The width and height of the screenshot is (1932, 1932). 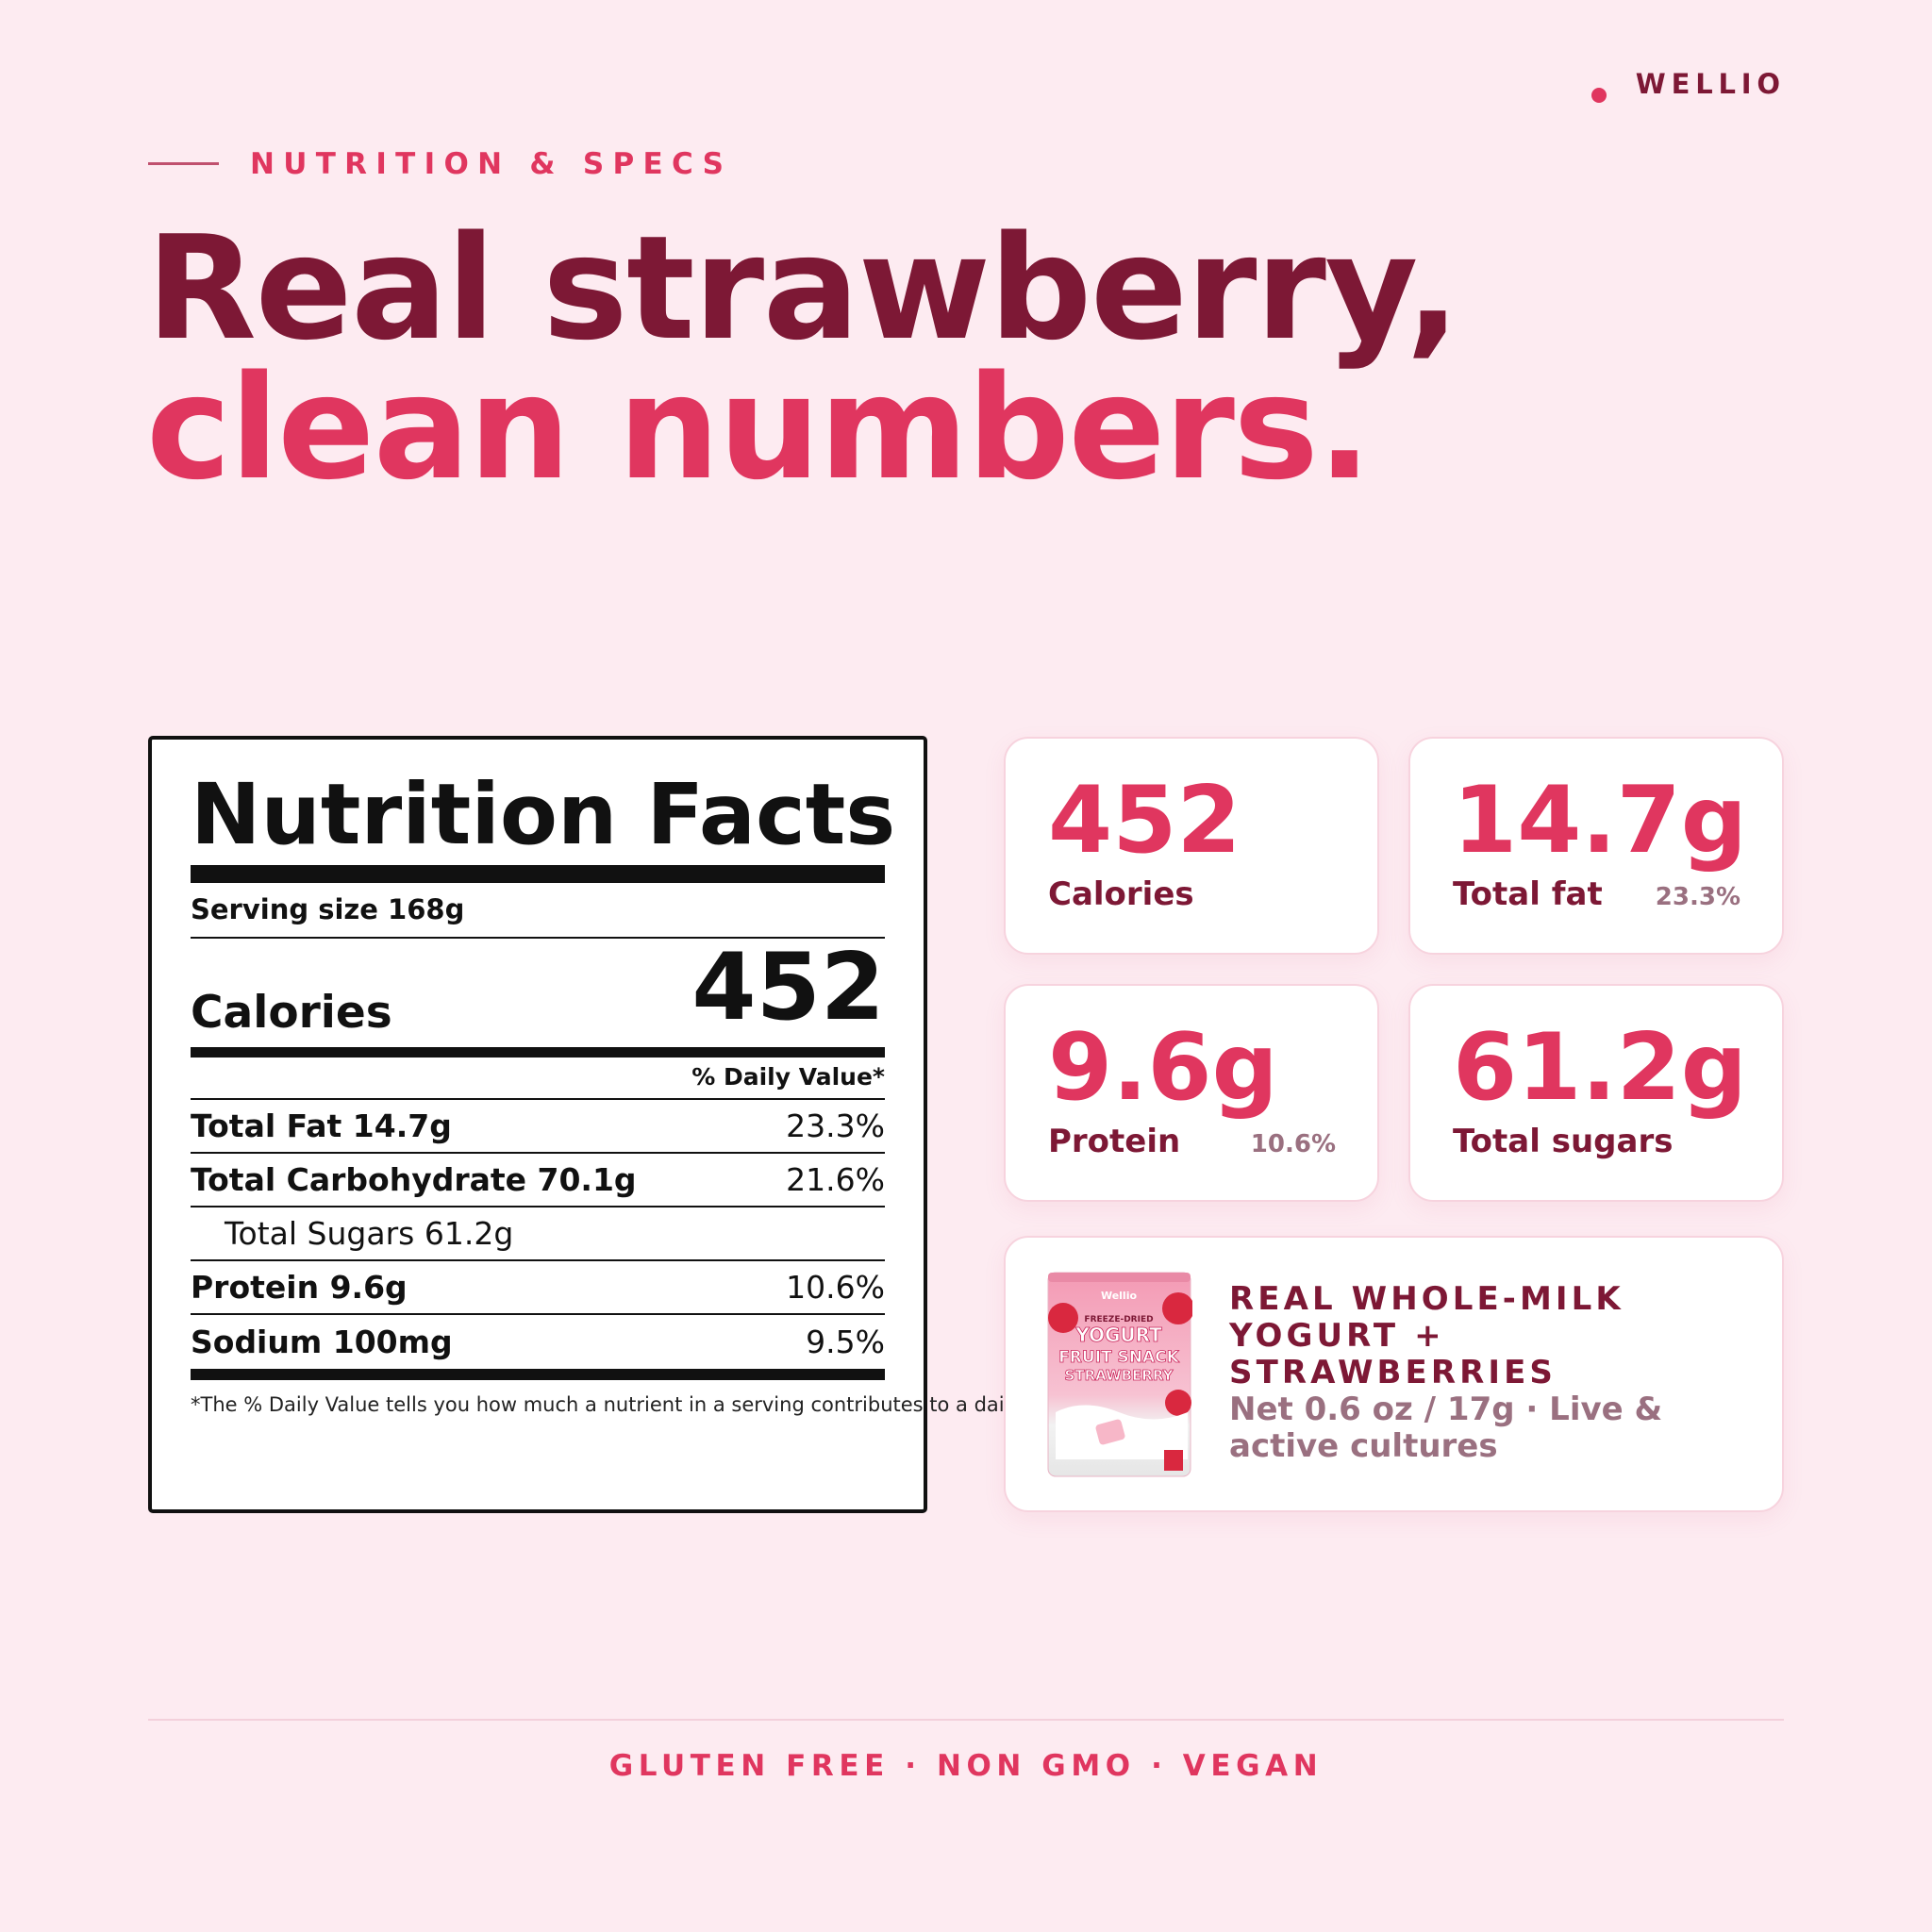 What do you see at coordinates (1119, 1296) in the screenshot?
I see `pouch-brand: Wellio` at bounding box center [1119, 1296].